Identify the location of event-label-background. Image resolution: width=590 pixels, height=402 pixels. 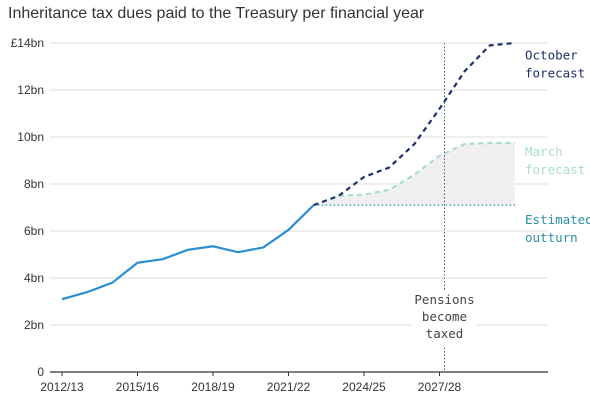
(444, 318).